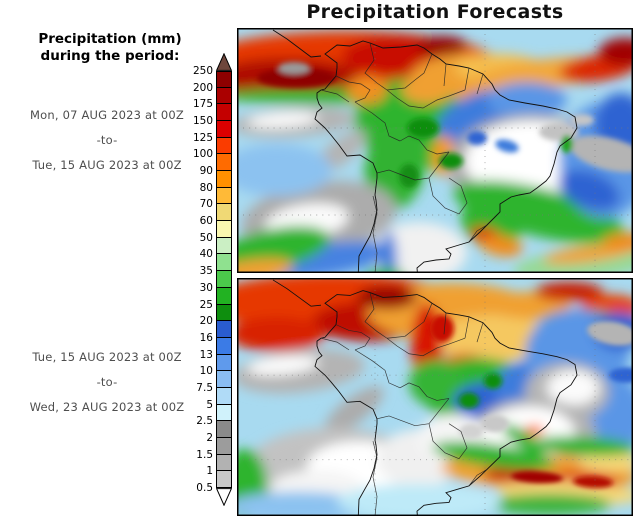 This screenshot has width=633, height=518. I want to click on period-2-separator: -to-, so click(107, 382).